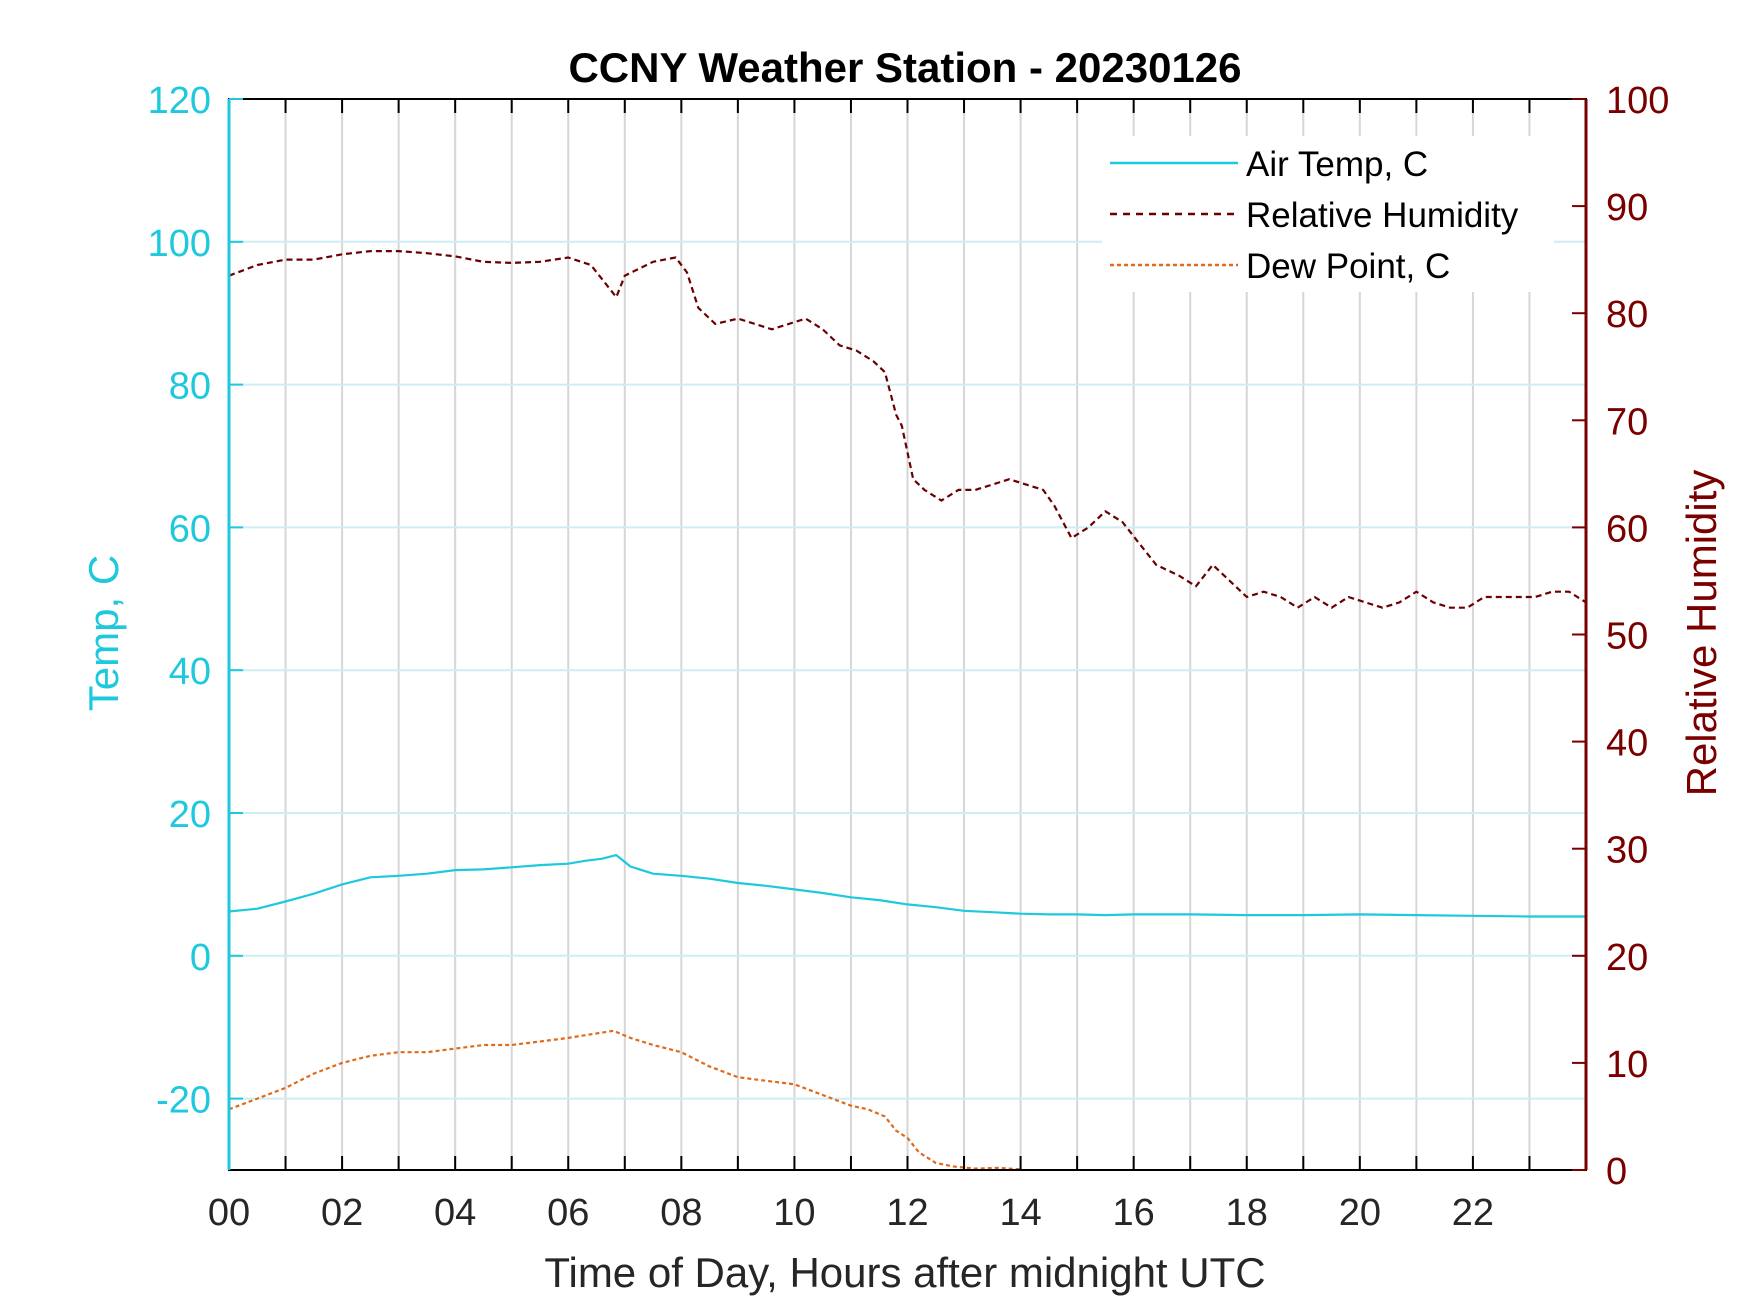 The height and width of the screenshot is (1313, 1750). Describe the element at coordinates (455, 1213) in the screenshot. I see `x-tick-label: 04` at that location.